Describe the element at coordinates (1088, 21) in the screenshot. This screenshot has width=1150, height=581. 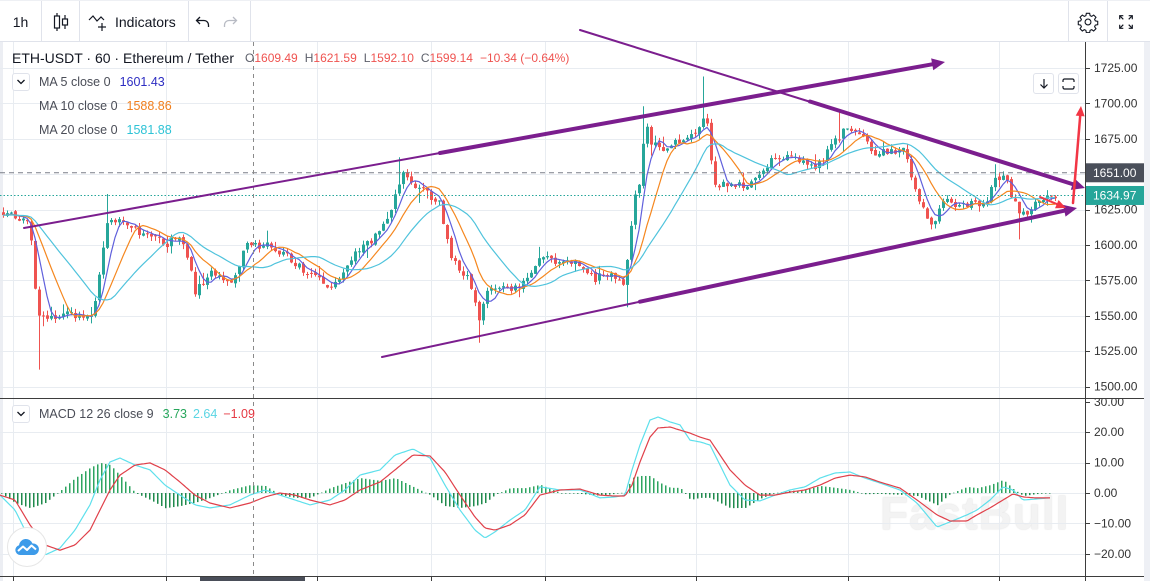
I see `settings-button` at that location.